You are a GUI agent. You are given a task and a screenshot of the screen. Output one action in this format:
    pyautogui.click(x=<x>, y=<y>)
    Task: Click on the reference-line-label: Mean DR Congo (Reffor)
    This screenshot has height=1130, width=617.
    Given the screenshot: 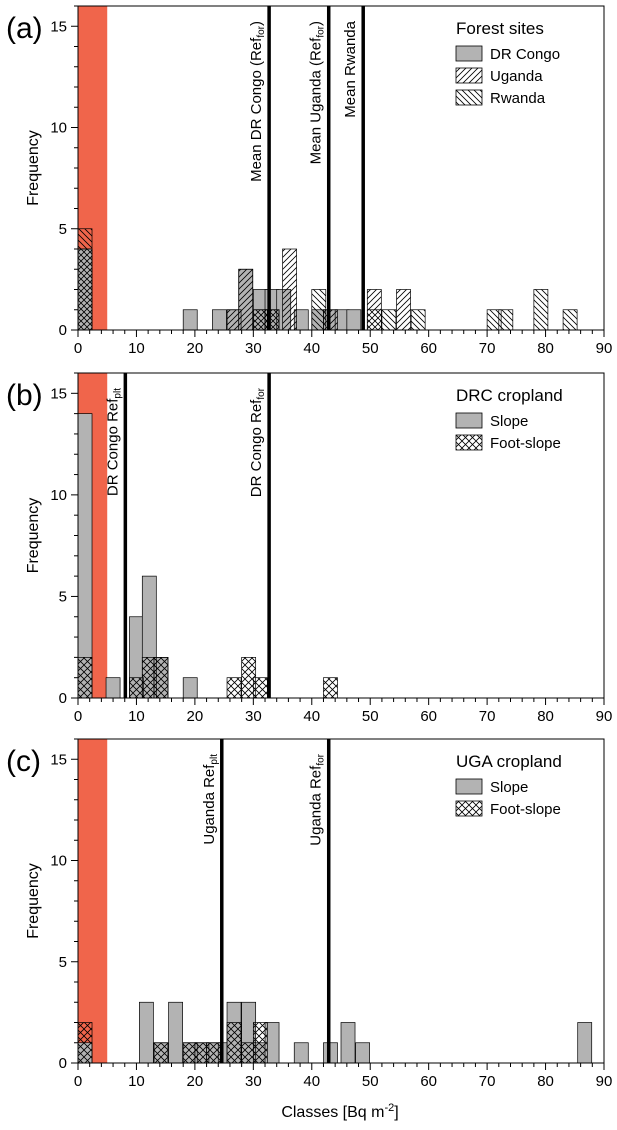 What is the action you would take?
    pyautogui.click(x=257, y=101)
    